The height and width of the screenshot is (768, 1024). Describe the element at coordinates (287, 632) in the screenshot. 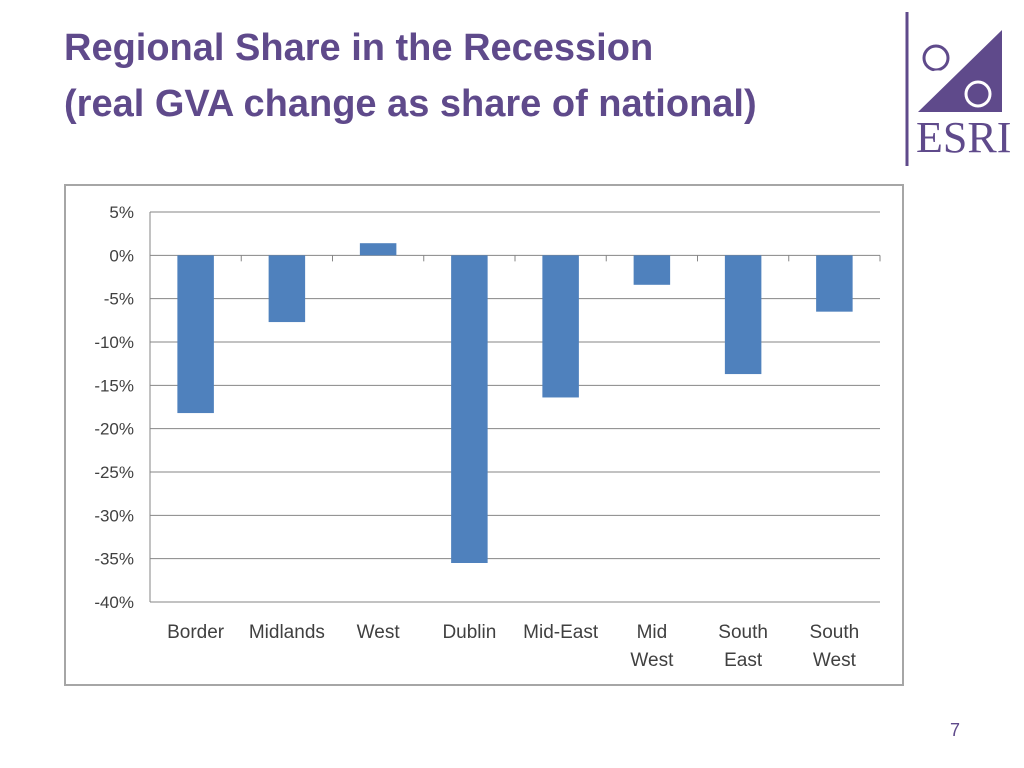

I see `x-tick-label: Midlands` at that location.